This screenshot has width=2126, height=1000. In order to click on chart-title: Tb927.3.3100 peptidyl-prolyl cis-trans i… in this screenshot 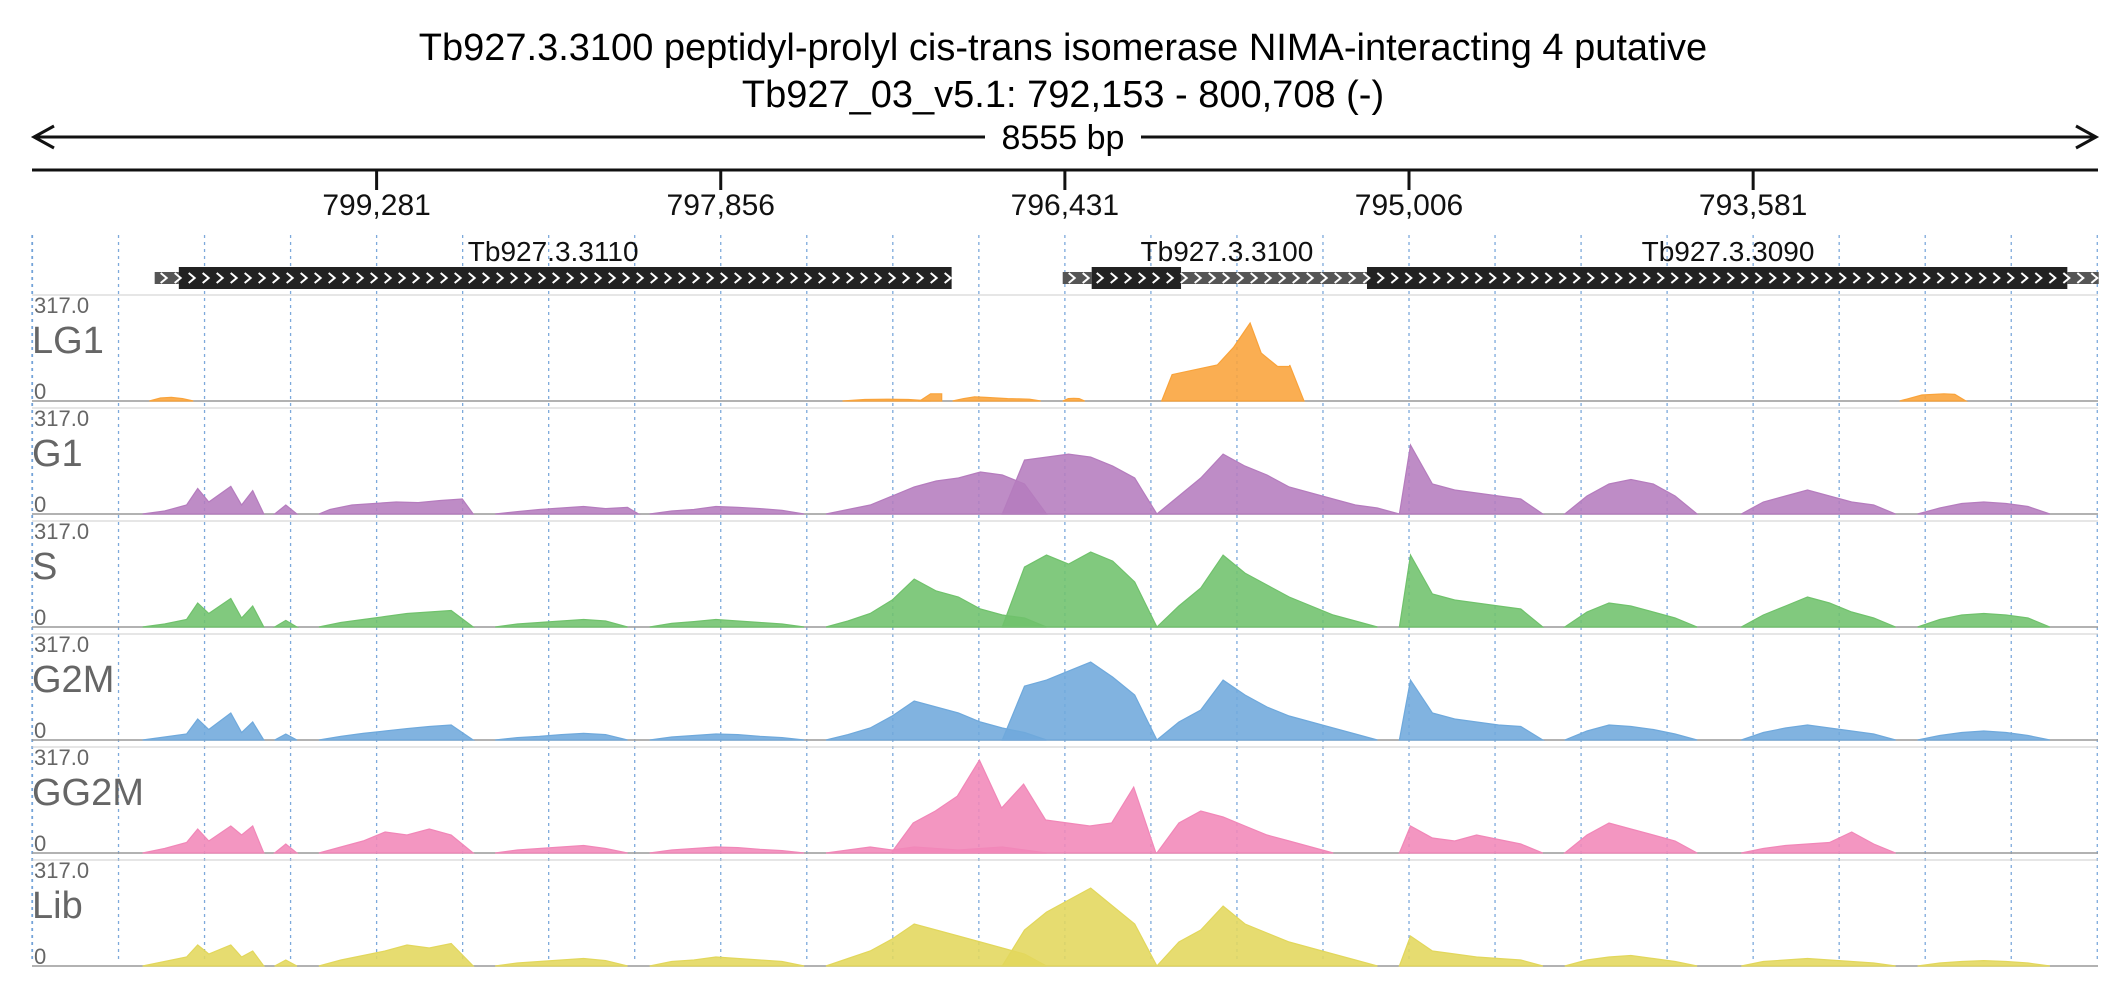, I will do `click(1063, 48)`.